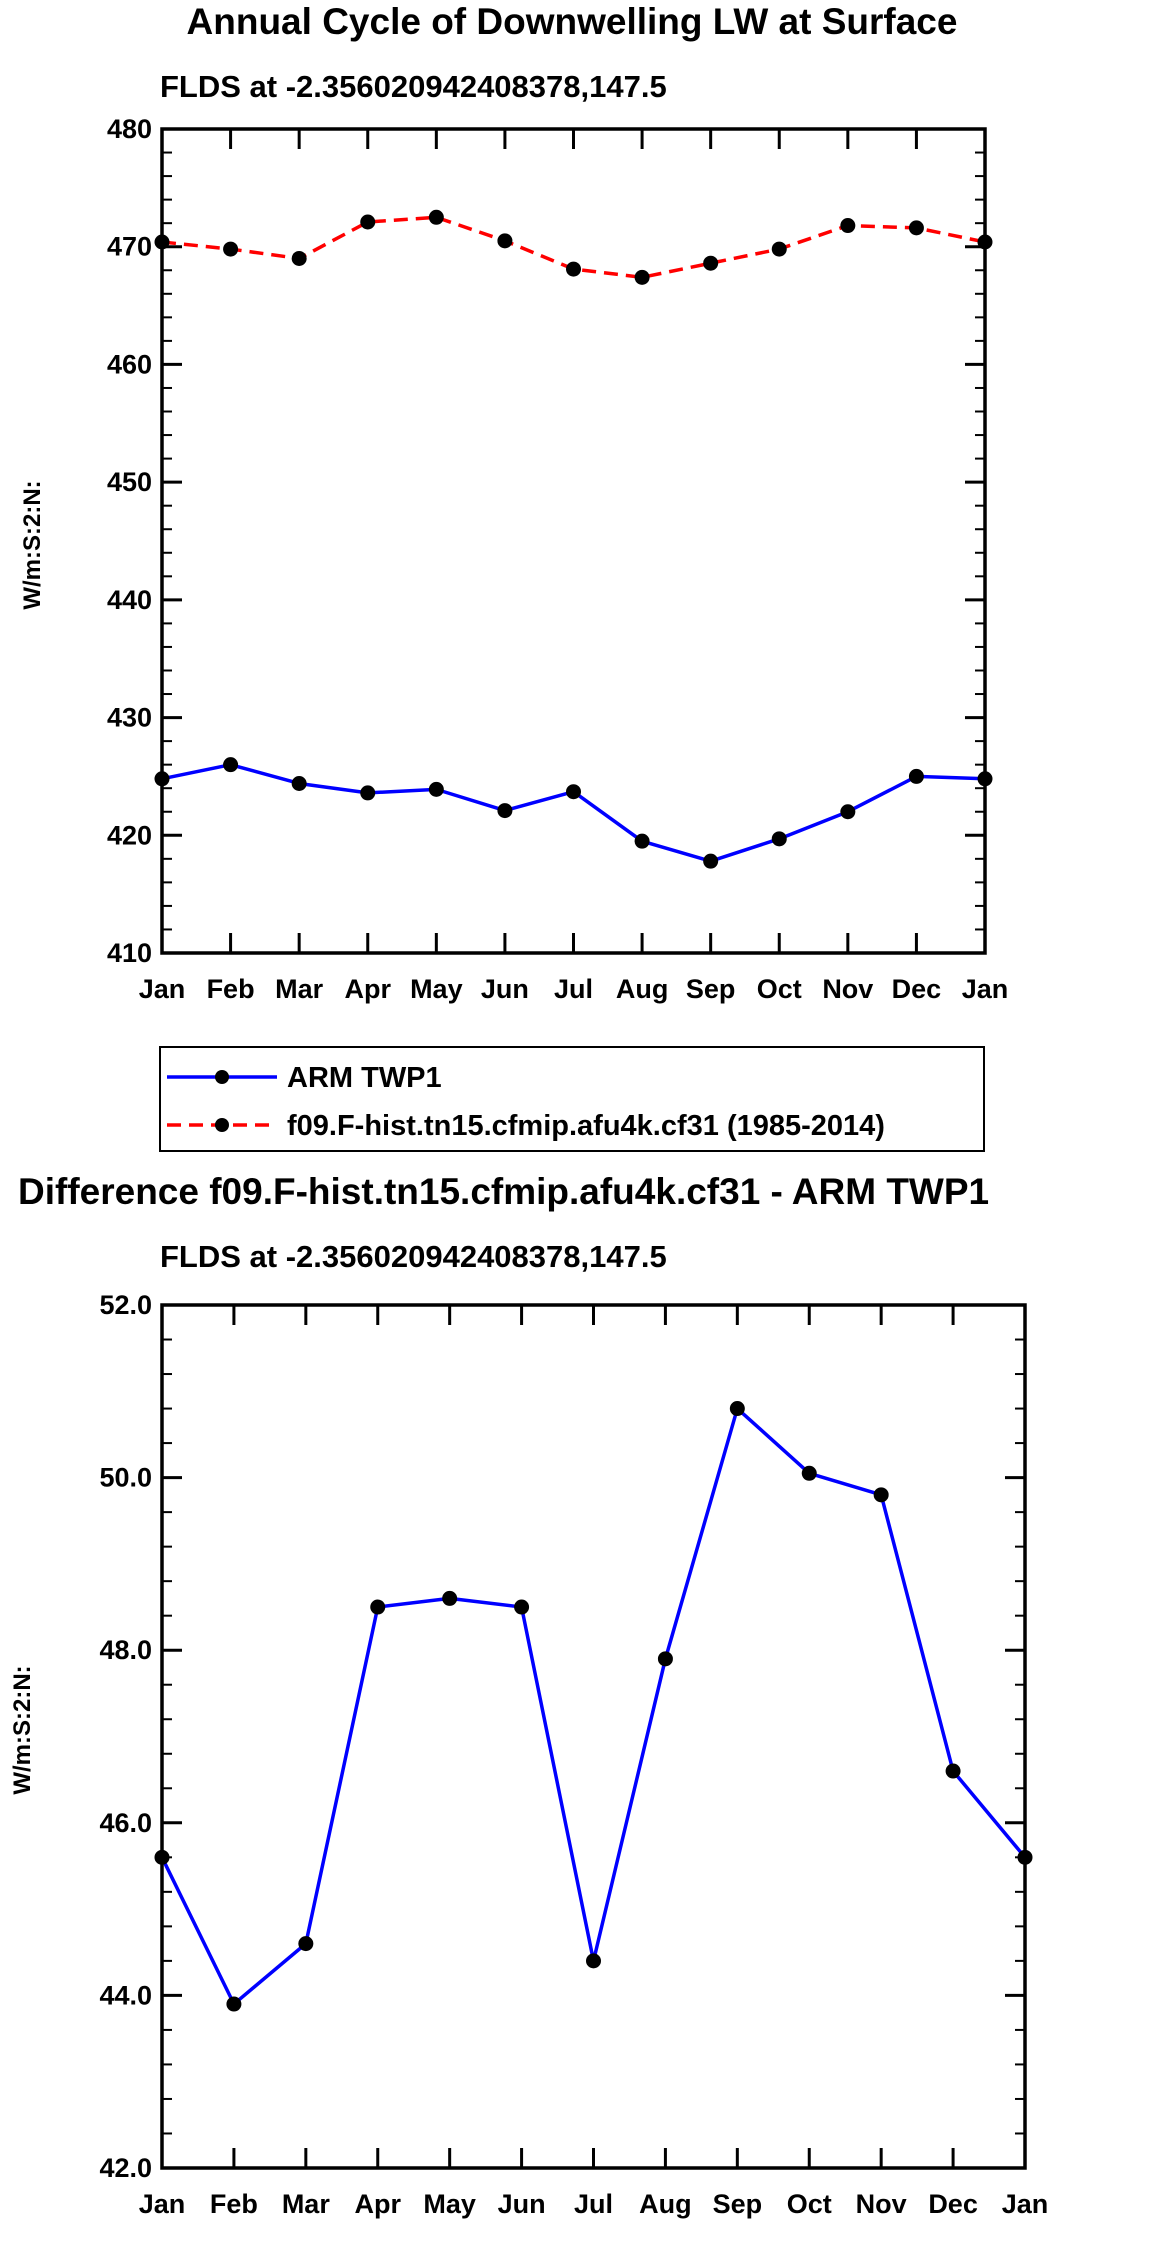 This screenshot has width=1161, height=2242. I want to click on chart2-y-axis-label: W/m:S:2:N:, so click(22, 1729).